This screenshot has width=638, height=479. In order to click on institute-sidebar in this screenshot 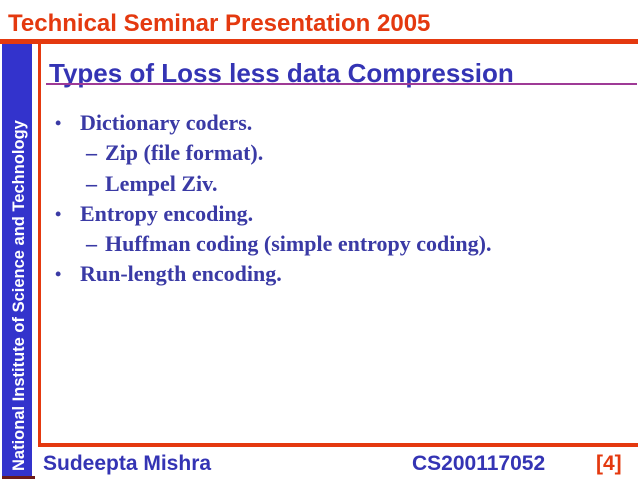, I will do `click(17, 260)`.